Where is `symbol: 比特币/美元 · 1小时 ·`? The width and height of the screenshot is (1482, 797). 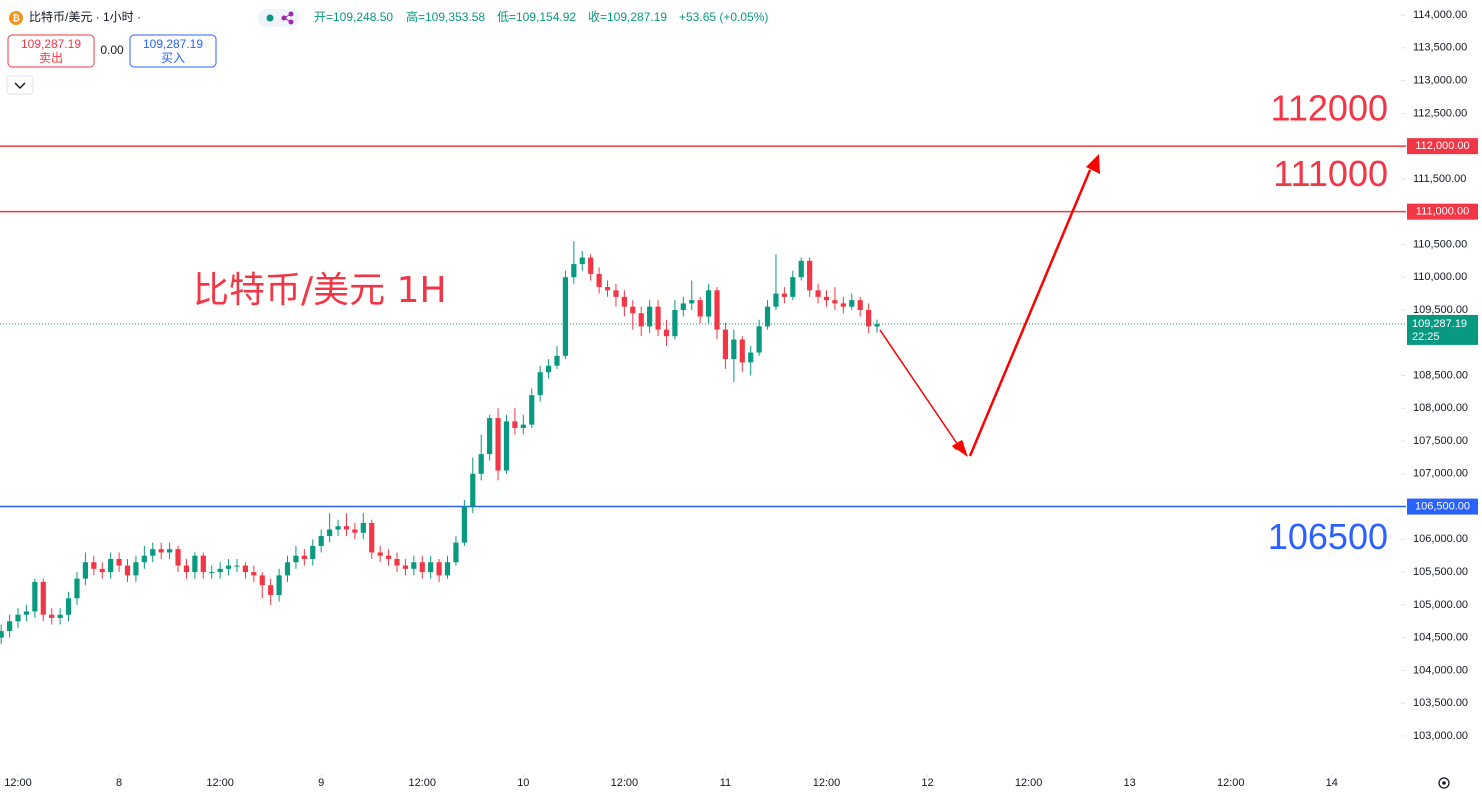 symbol: 比特币/美元 · 1小时 · is located at coordinates (85, 16).